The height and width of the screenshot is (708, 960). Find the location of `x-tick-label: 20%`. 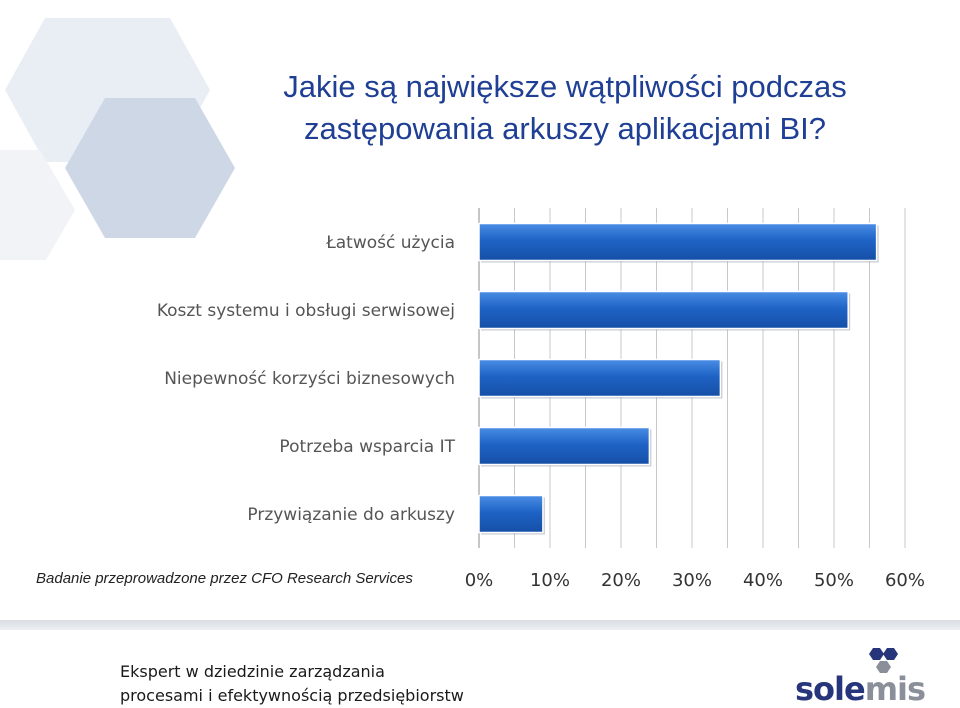

x-tick-label: 20% is located at coordinates (621, 580).